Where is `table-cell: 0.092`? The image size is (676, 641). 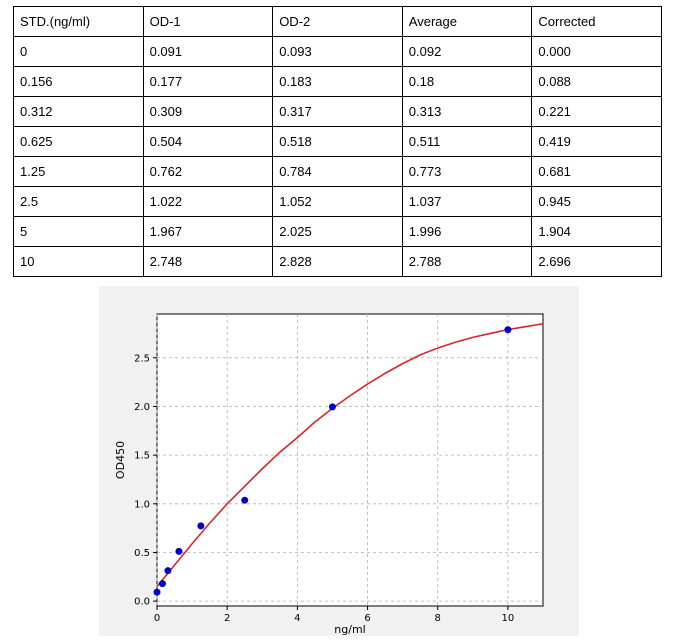
table-cell: 0.092 is located at coordinates (467, 51).